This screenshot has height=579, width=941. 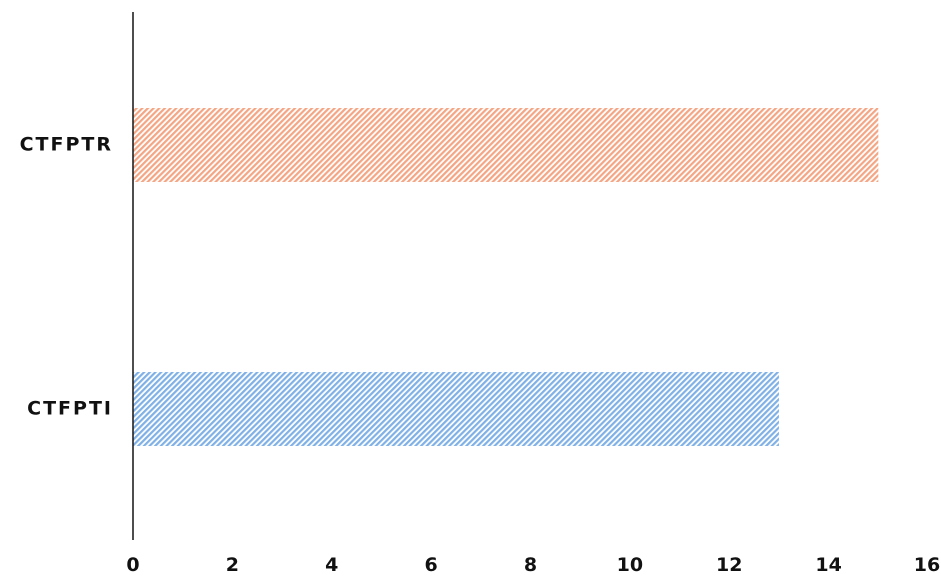 I want to click on x-tick-label-16: 16, so click(x=927, y=565).